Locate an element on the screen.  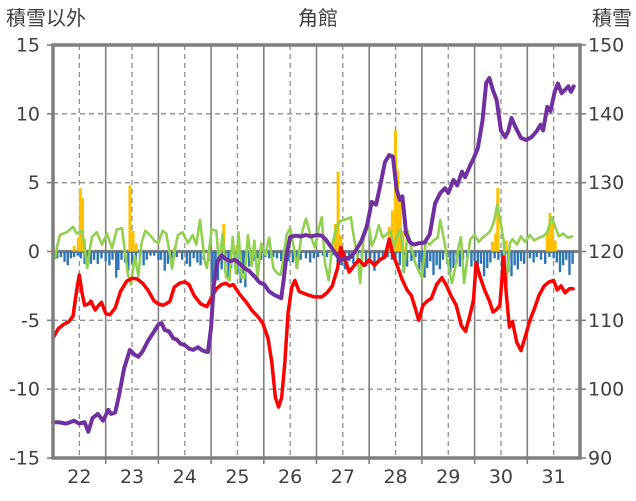
x-axis-tick-label: 26 is located at coordinates (290, 477).